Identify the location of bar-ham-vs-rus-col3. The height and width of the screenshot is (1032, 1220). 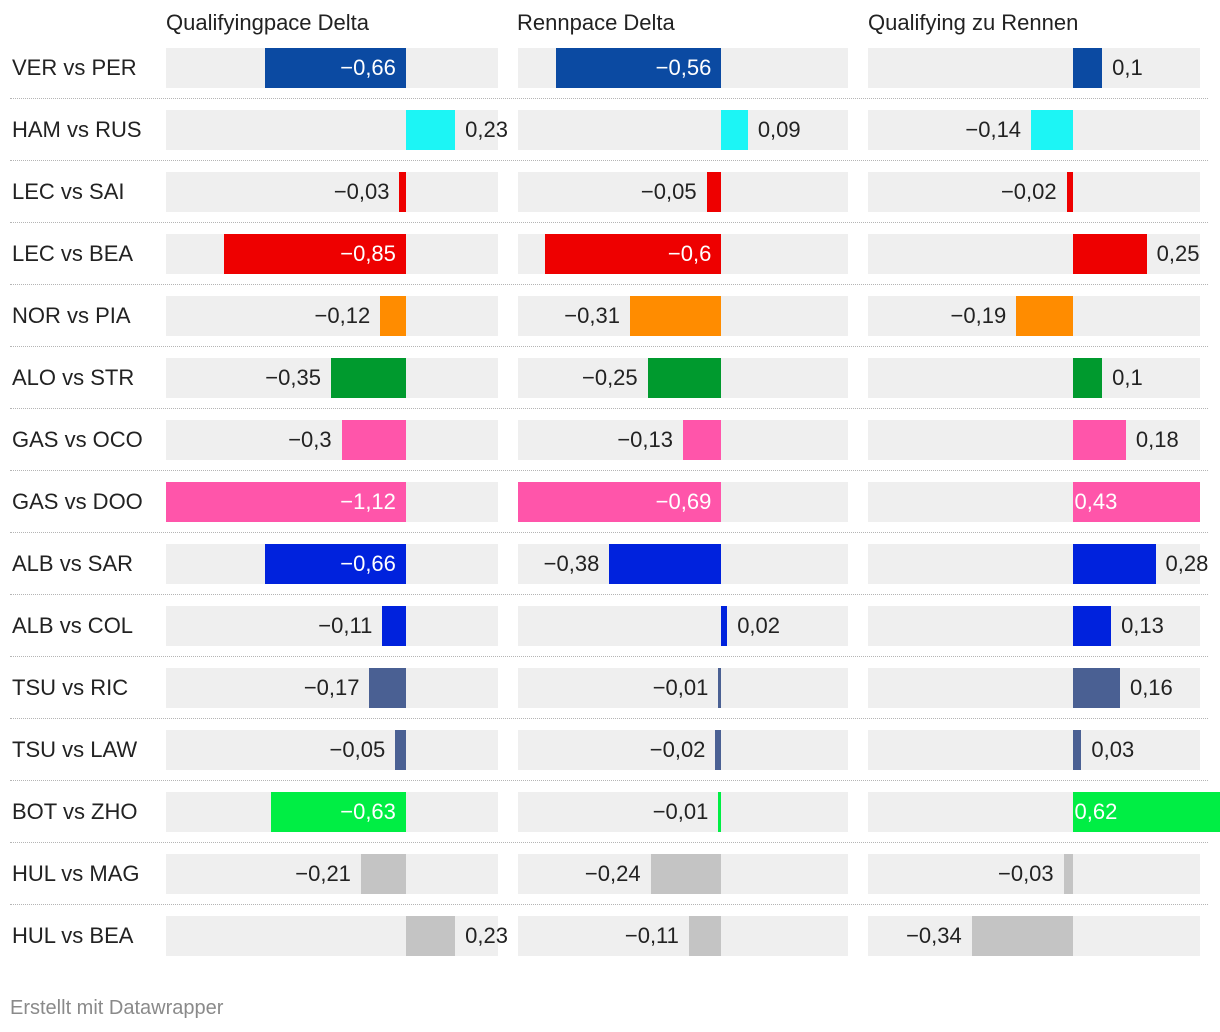
(1052, 130).